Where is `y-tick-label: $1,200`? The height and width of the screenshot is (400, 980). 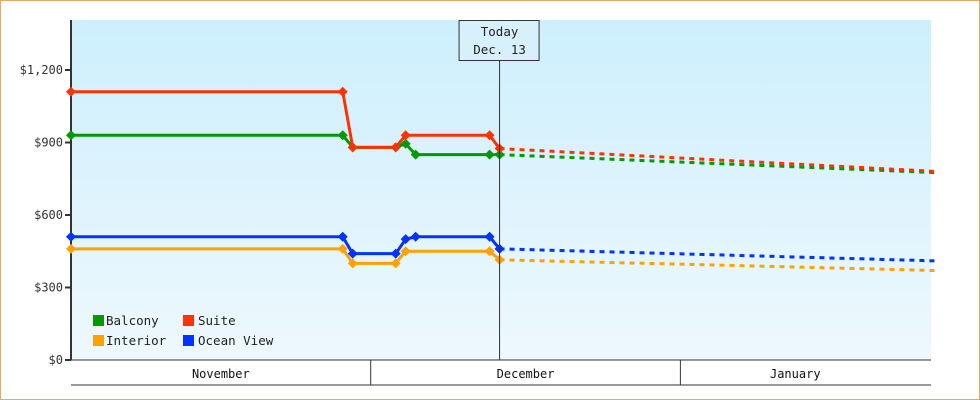 y-tick-label: $1,200 is located at coordinates (41, 70).